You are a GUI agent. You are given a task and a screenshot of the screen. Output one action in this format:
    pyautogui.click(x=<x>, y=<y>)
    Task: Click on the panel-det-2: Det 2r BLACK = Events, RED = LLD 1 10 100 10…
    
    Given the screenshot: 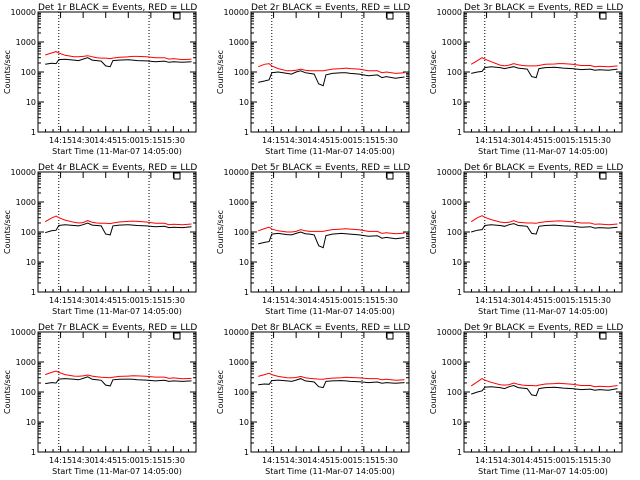 What is the action you would take?
    pyautogui.click(x=313, y=79)
    